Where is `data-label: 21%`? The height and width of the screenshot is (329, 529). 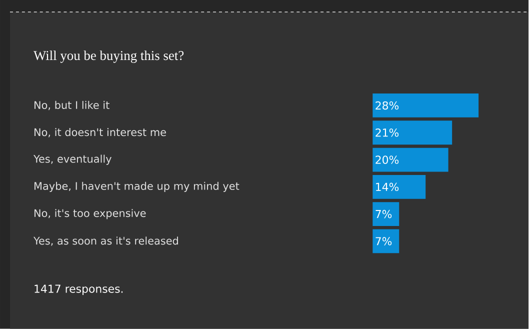 data-label: 21% is located at coordinates (387, 132).